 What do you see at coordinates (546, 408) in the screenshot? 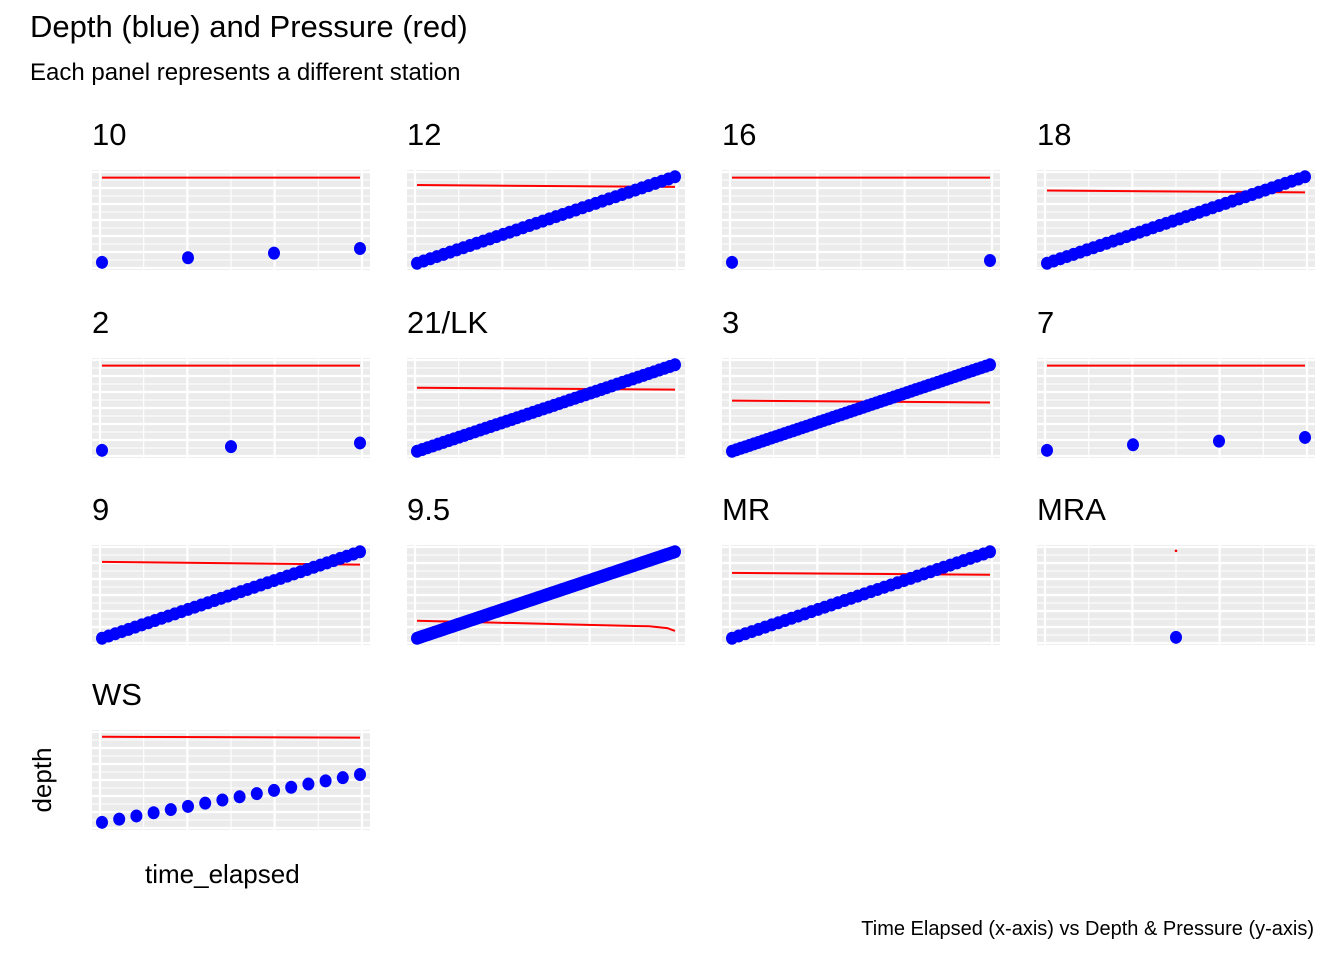
I see `panel-plot-21-lk` at bounding box center [546, 408].